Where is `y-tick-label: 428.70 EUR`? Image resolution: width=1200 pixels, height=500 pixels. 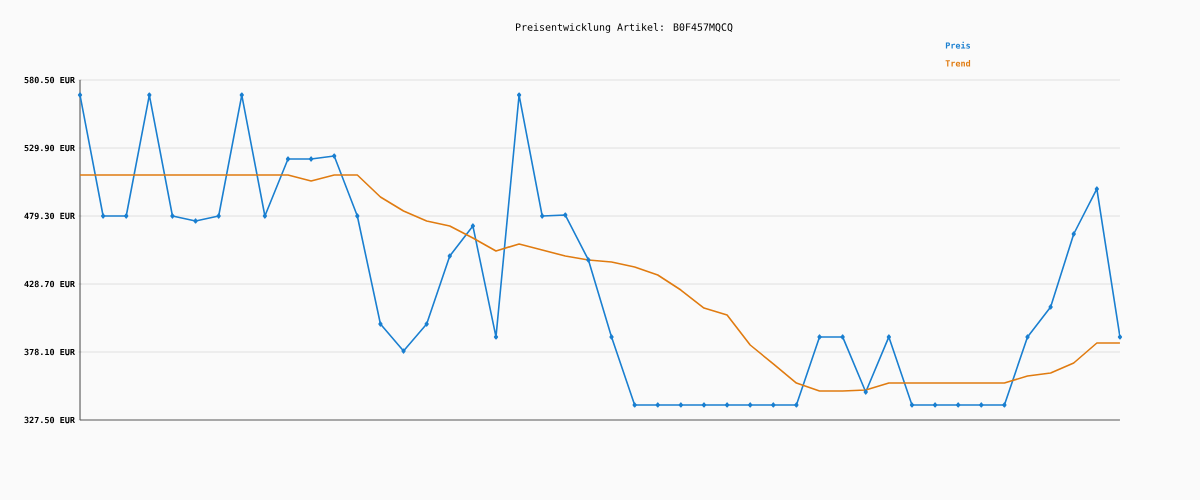 y-tick-label: 428.70 EUR is located at coordinates (49, 284).